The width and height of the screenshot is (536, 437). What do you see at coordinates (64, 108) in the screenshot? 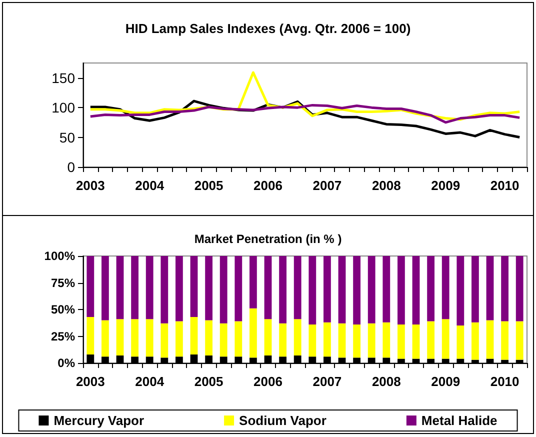
I see `y-tick-label: 100` at bounding box center [64, 108].